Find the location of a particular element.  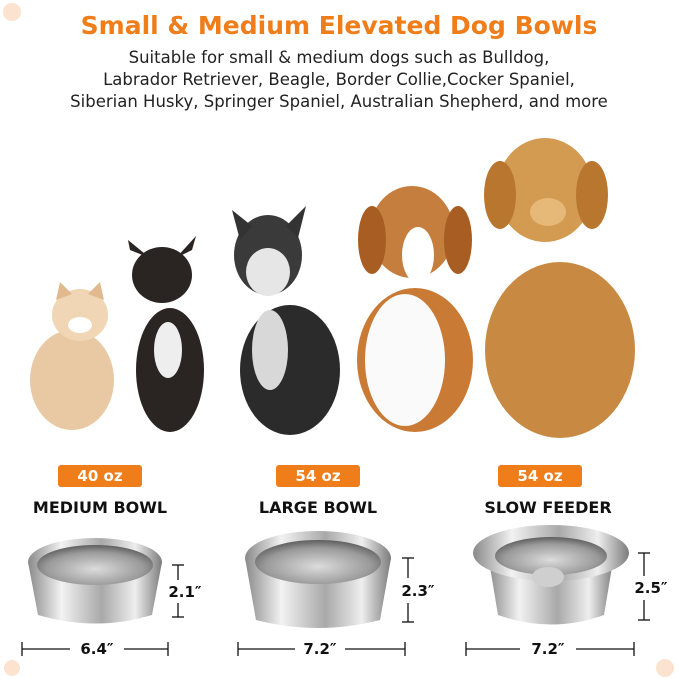

product: 40 oz MEDIUM BOWL 2.1″ 6.4″ is located at coordinates (111, 561).